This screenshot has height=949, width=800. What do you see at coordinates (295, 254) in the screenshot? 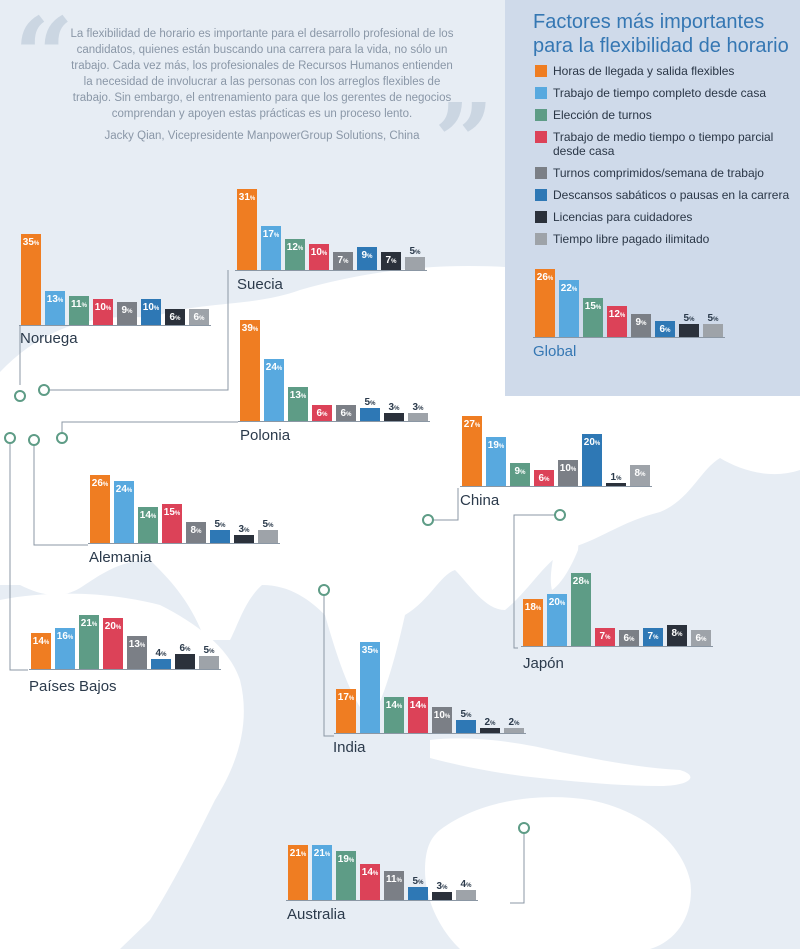
I see `bar: 12%` at bounding box center [295, 254].